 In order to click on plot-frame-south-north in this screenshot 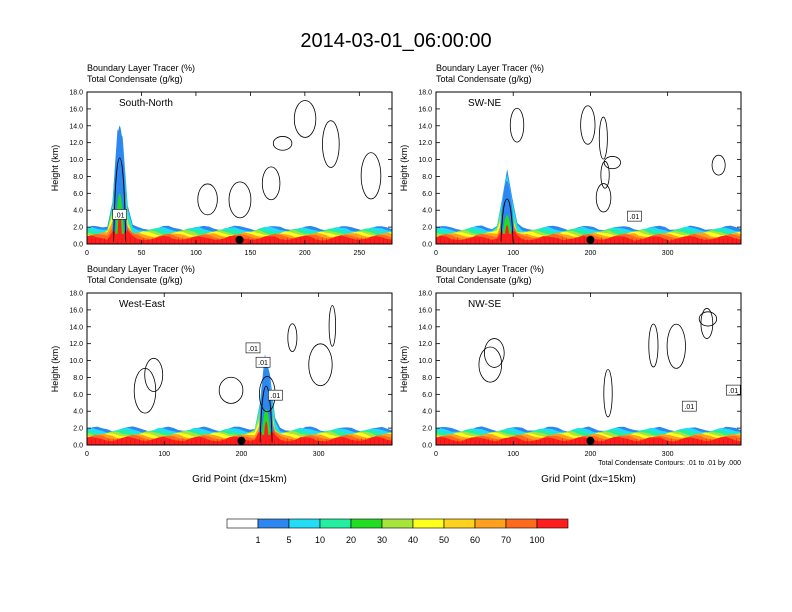, I will do `click(239, 168)`.